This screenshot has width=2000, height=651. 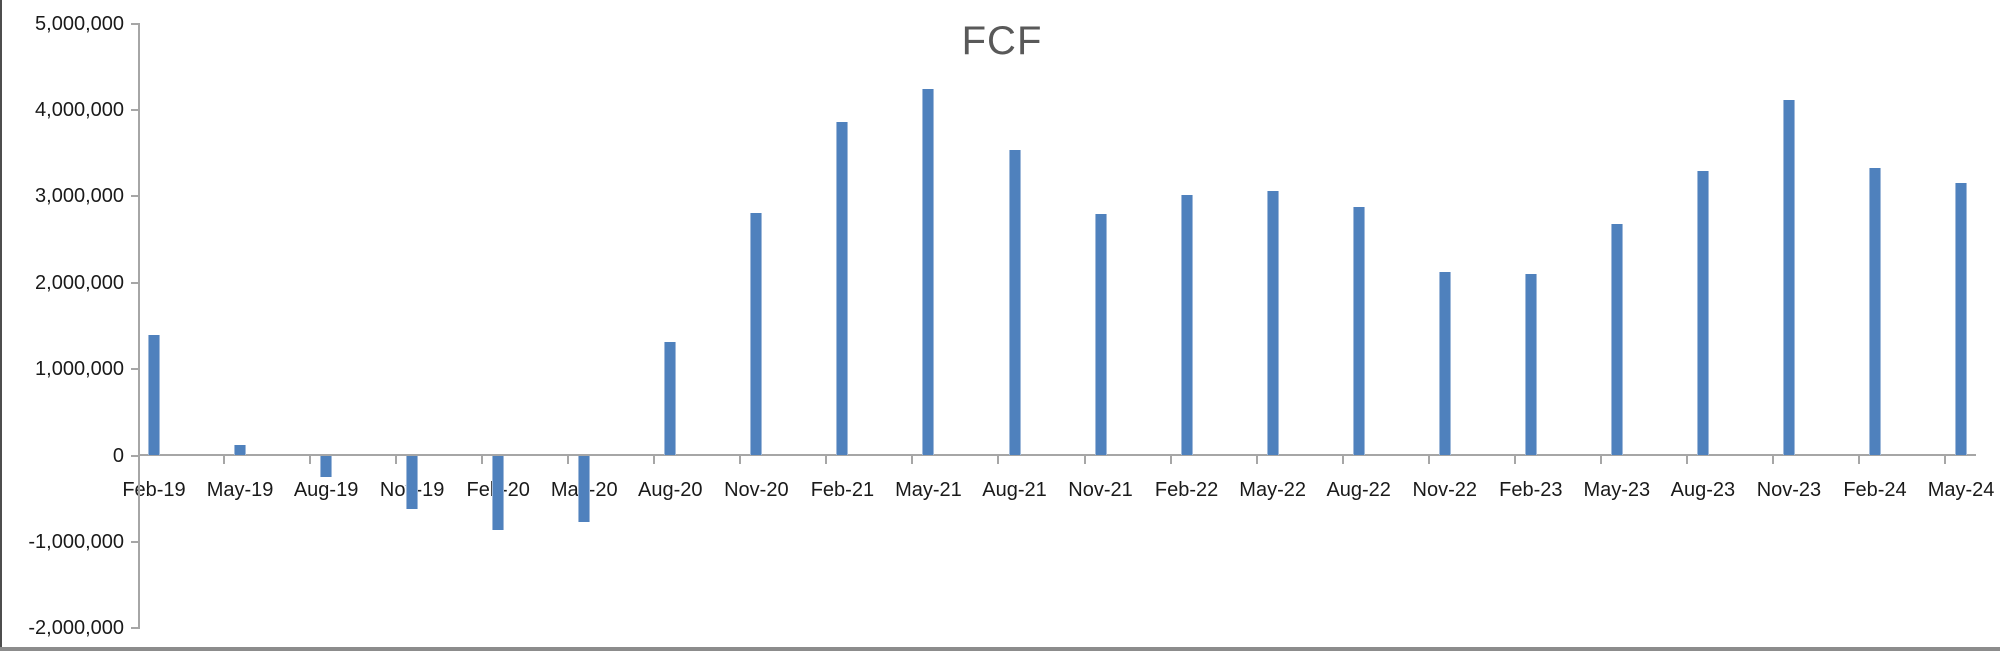 I want to click on x-axis-label: Aug-21, so click(x=1014, y=490).